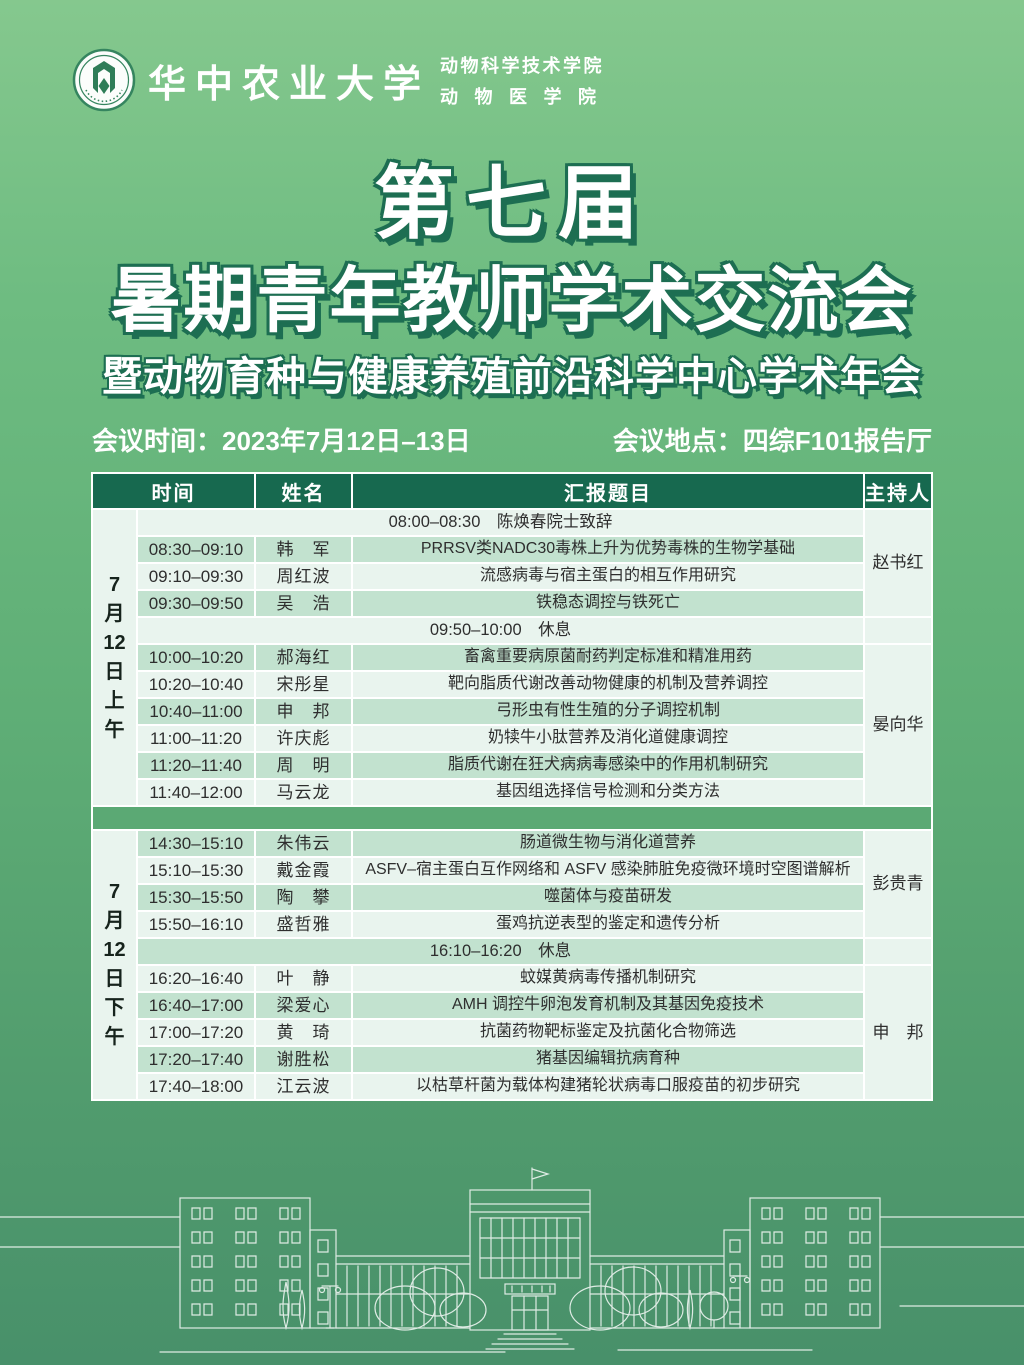 The image size is (1024, 1365). What do you see at coordinates (303, 1086) in the screenshot?
I see `speaker-name-cell: 江云波` at bounding box center [303, 1086].